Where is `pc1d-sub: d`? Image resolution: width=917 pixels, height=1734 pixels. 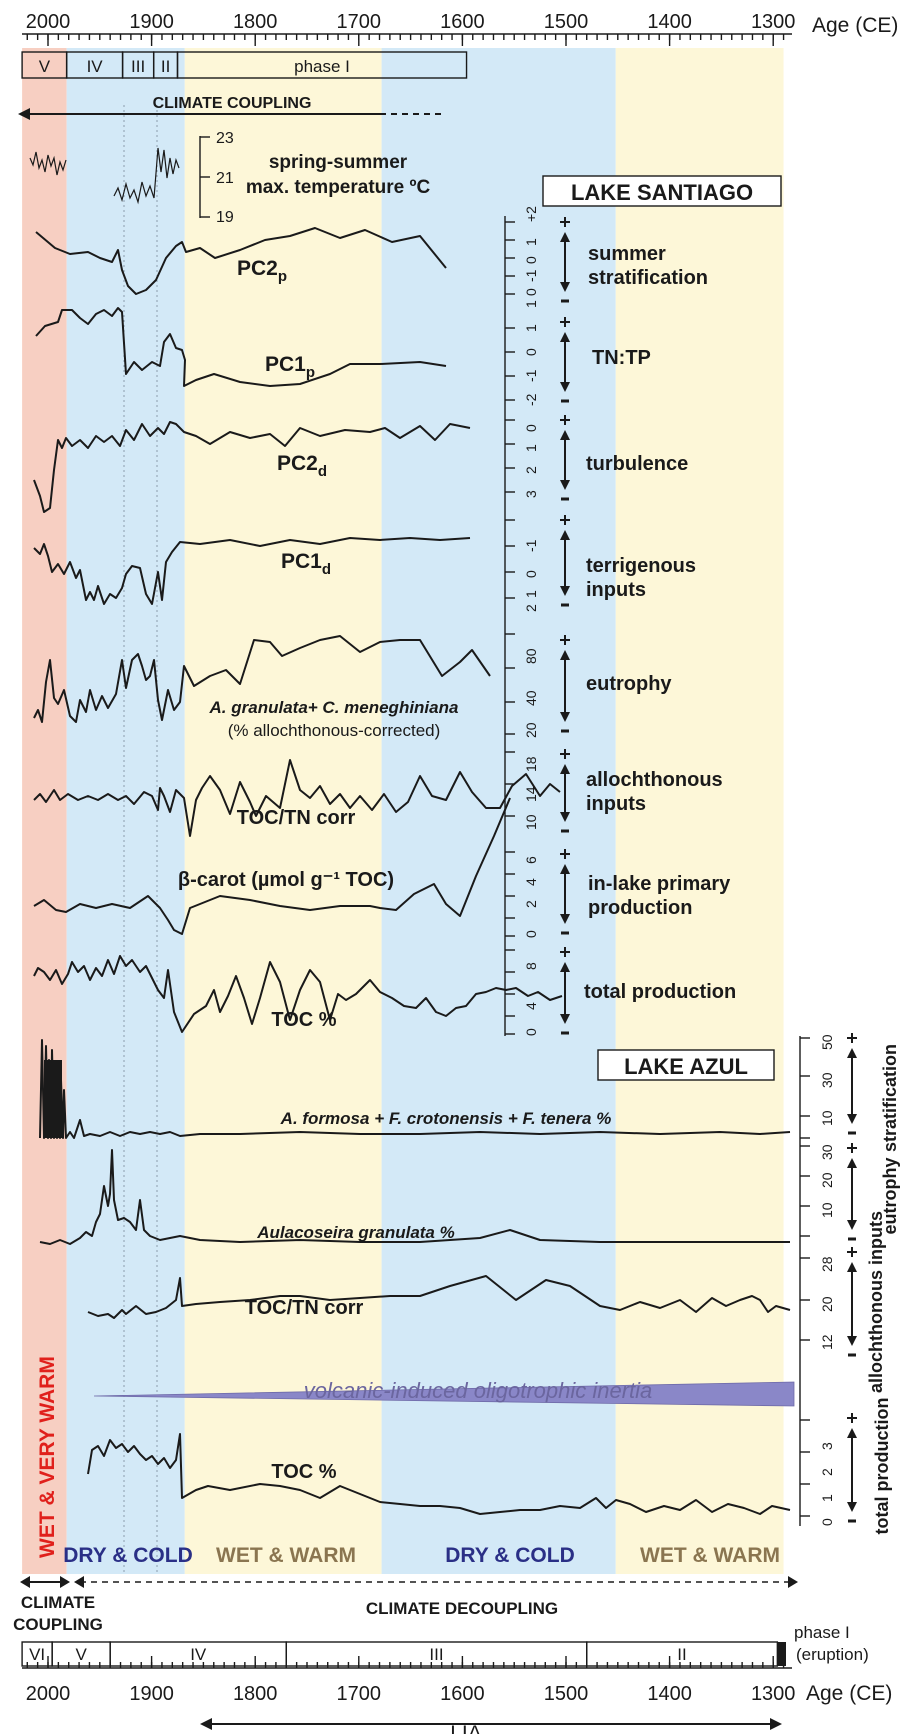
pc1d-sub: d is located at coordinates (326, 569).